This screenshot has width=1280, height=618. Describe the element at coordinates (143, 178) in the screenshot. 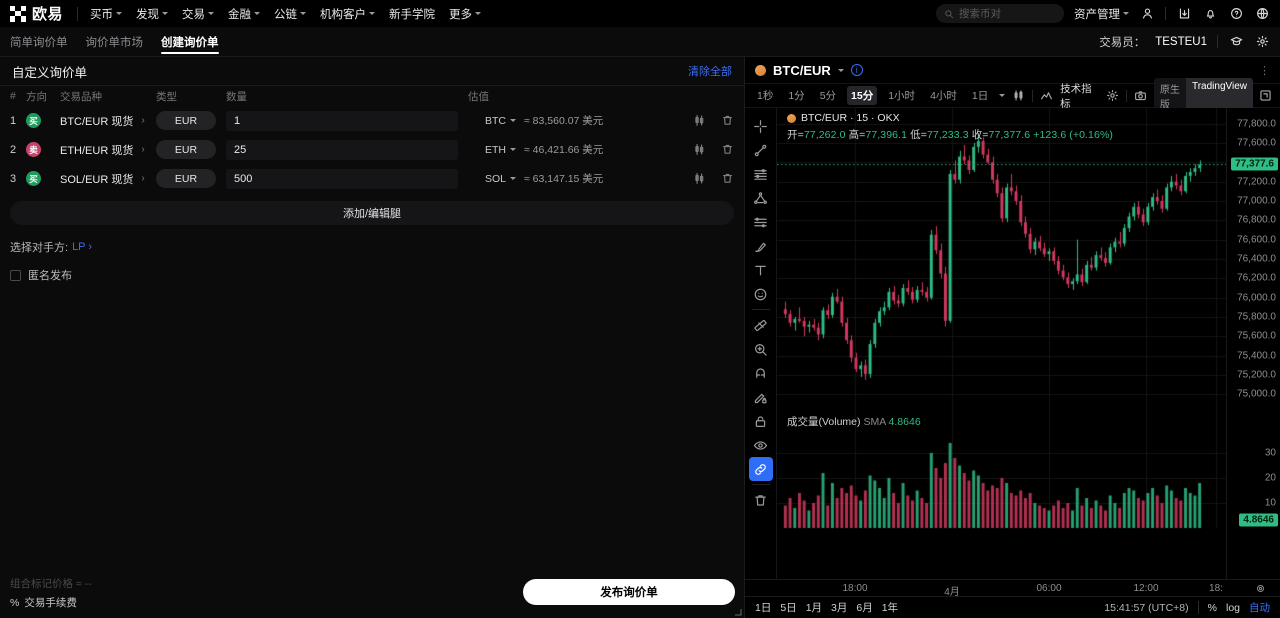

I see `chevron-right-icon: ›` at that location.